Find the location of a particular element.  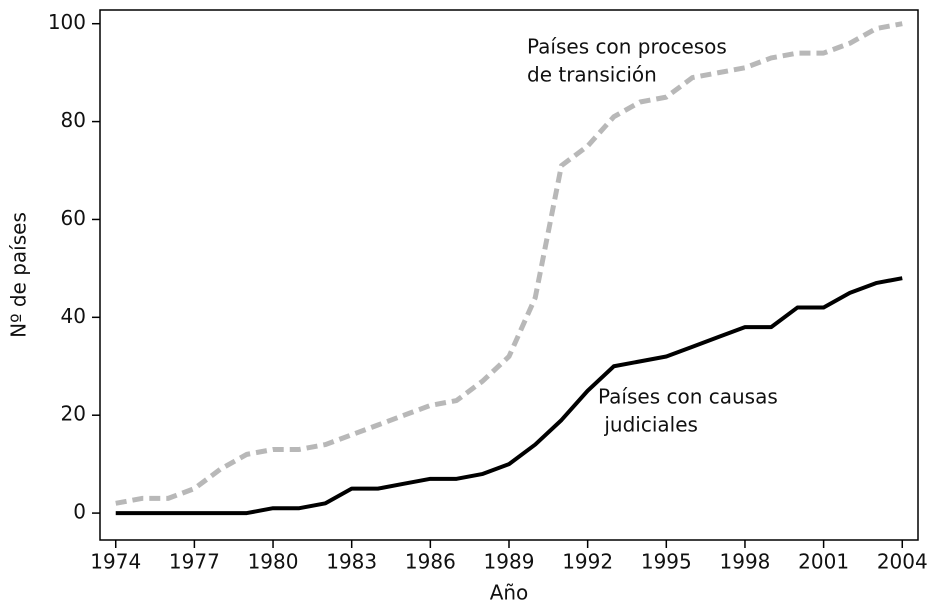

x-tick-label: 2001 is located at coordinates (823, 562).